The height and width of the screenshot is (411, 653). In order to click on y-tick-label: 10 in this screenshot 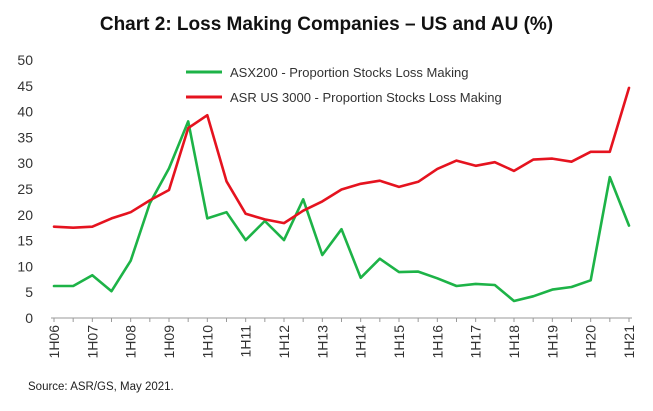, I will do `click(25, 266)`.